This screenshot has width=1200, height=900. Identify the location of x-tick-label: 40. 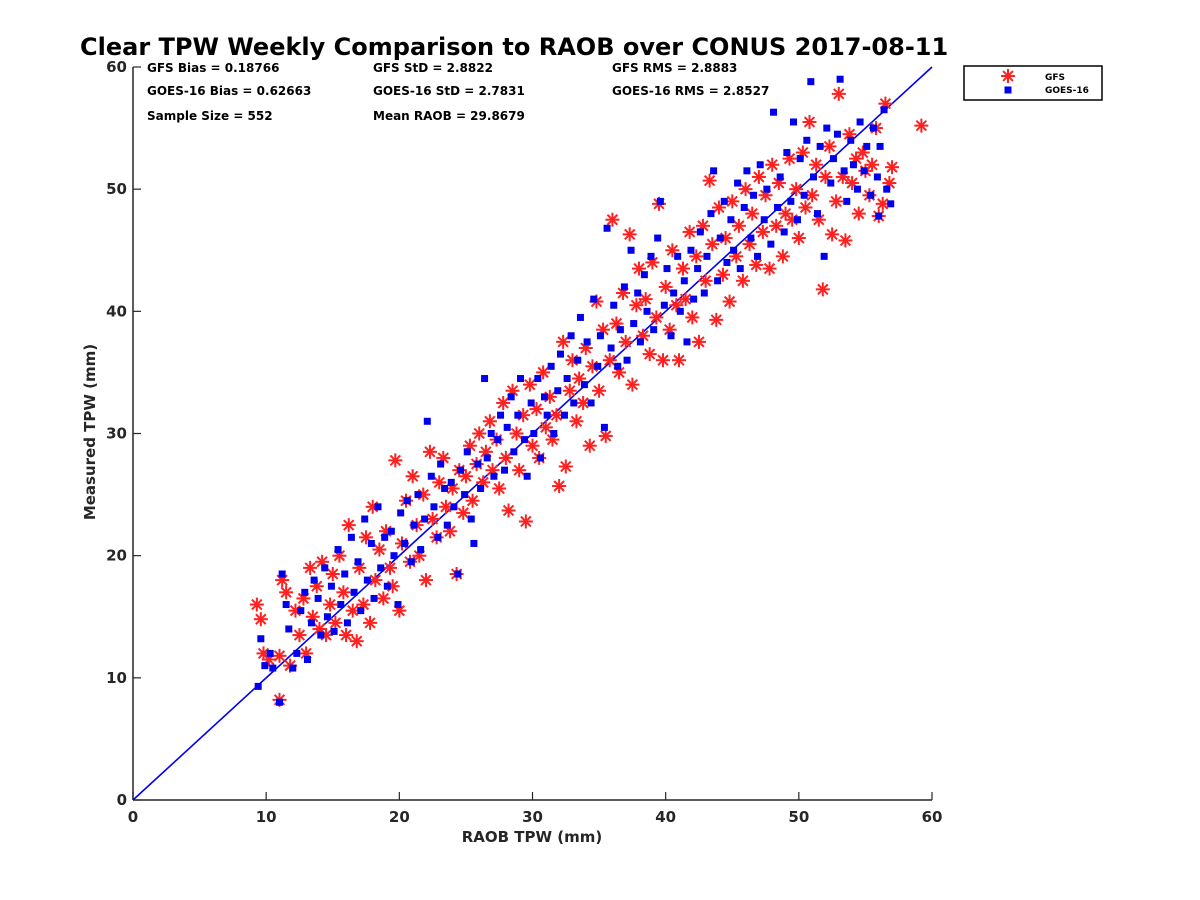
(665, 817).